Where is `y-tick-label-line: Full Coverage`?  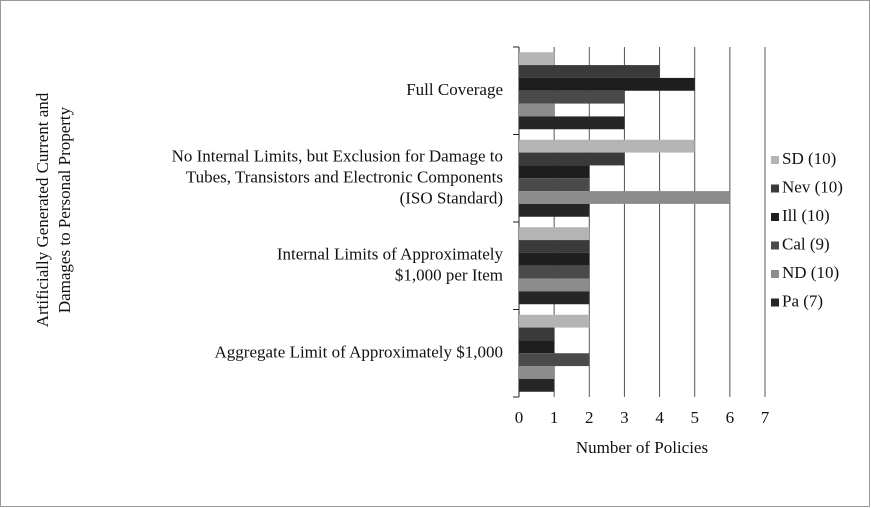 y-tick-label-line: Full Coverage is located at coordinates (454, 89).